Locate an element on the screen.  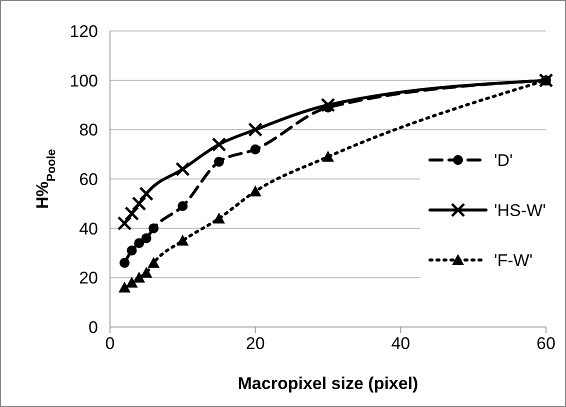
legend-label: 'HS-W' is located at coordinates (520, 210).